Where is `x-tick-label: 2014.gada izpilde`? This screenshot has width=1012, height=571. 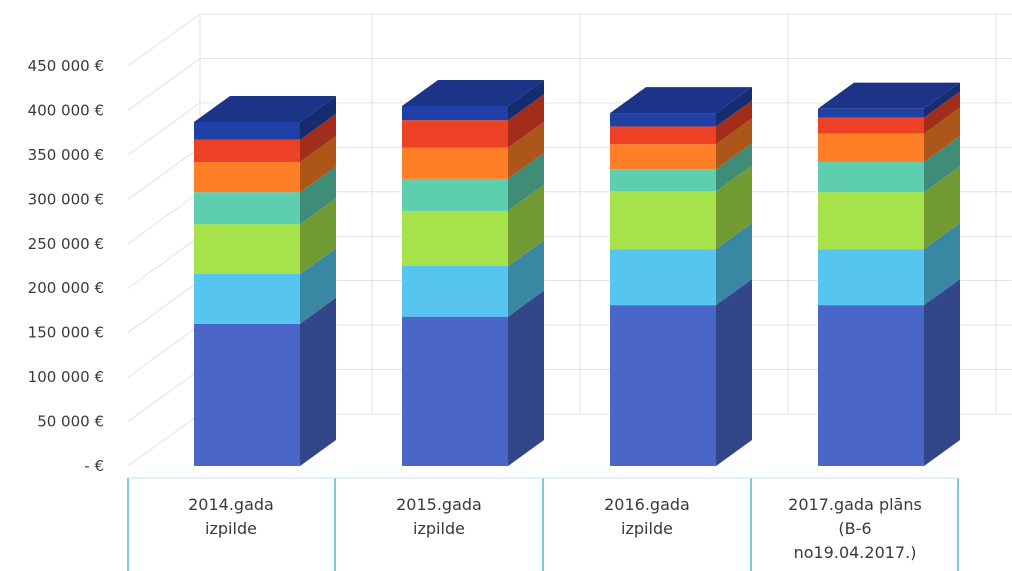 x-tick-label: 2014.gada izpilde is located at coordinates (231, 516).